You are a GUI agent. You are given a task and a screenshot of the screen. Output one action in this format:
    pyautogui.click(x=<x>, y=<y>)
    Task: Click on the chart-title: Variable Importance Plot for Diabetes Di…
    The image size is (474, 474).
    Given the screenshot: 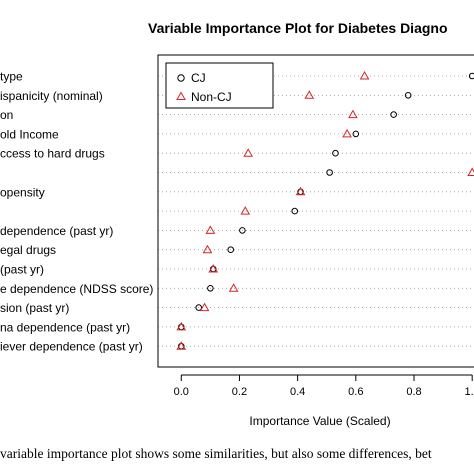 What is the action you would take?
    pyautogui.click(x=298, y=28)
    